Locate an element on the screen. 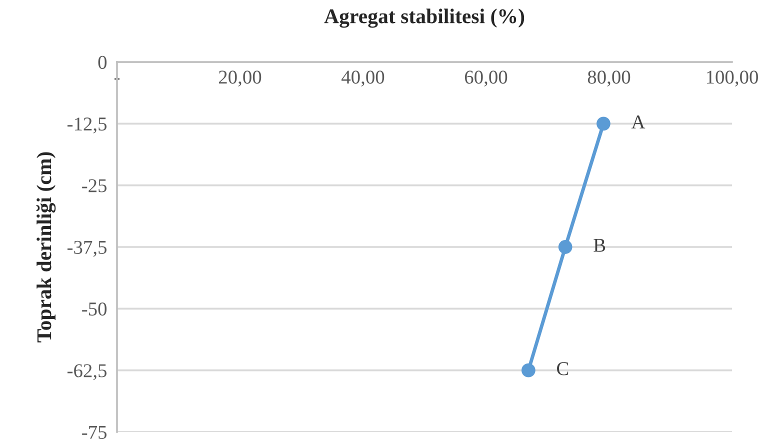  y-tick-label: -50 is located at coordinates (94, 309).